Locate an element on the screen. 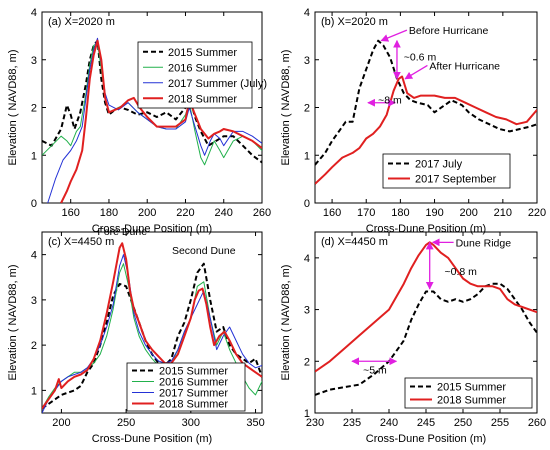  annotation-label: Fore Dune is located at coordinates (122, 232).